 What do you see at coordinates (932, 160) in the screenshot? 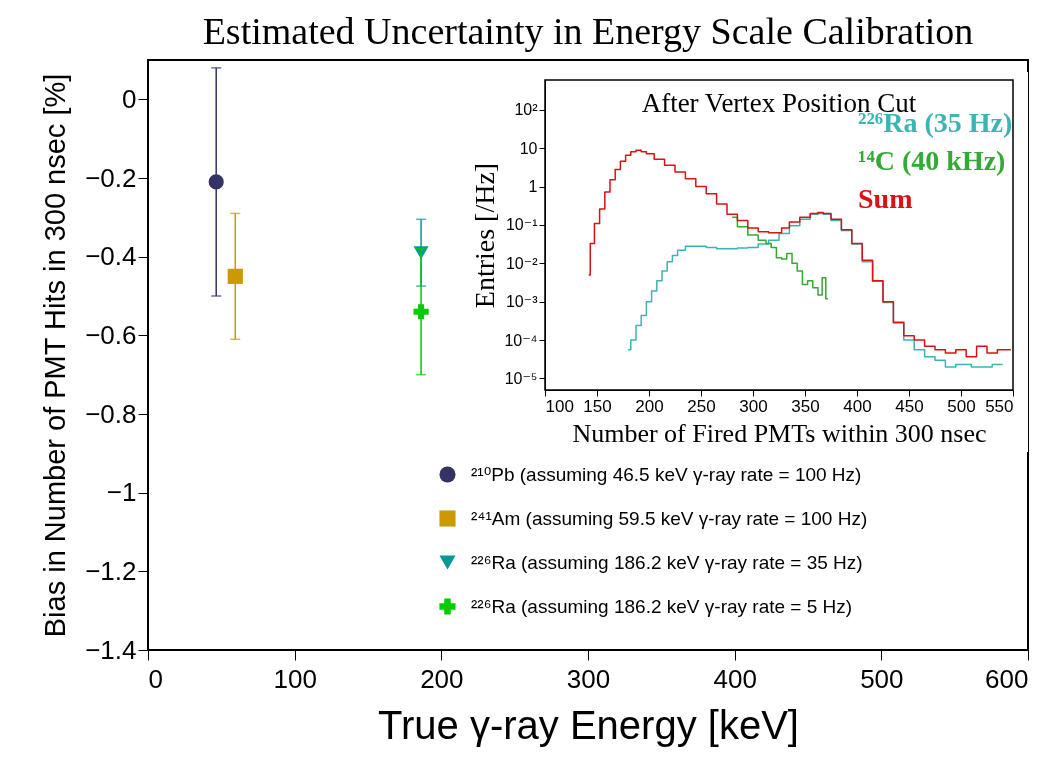
I see `text: ¹⁴C (40 kHz)` at bounding box center [932, 160].